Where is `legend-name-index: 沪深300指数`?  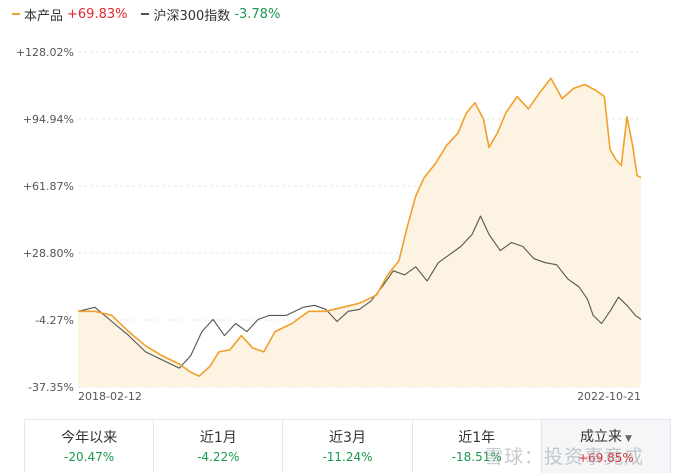
legend-name-index: 沪深300指数 is located at coordinates (192, 16).